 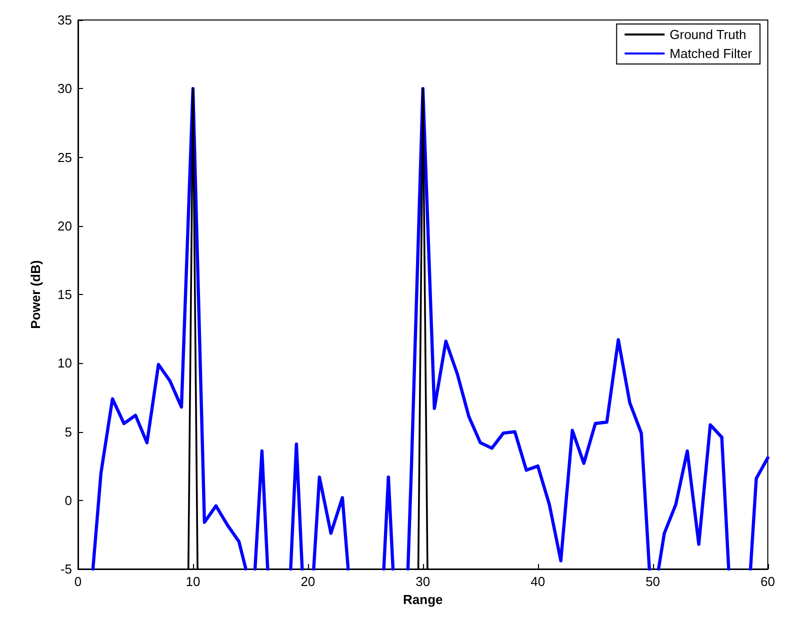 I want to click on x-tick-label: 30, so click(x=423, y=581).